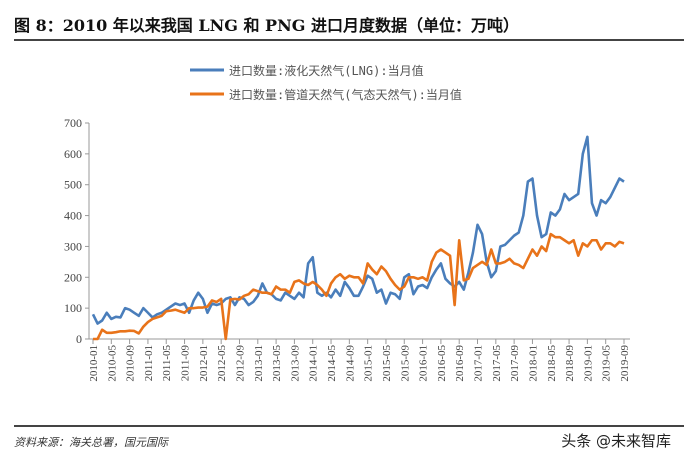 This screenshot has height=466, width=685. Describe the element at coordinates (73, 154) in the screenshot. I see `y-tick-label: 600` at that location.